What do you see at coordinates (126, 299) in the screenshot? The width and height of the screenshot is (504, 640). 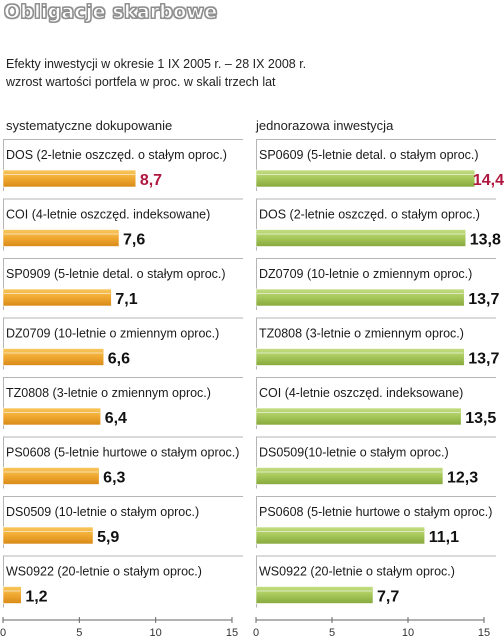 I see `left-value-label: 7,1` at bounding box center [126, 299].